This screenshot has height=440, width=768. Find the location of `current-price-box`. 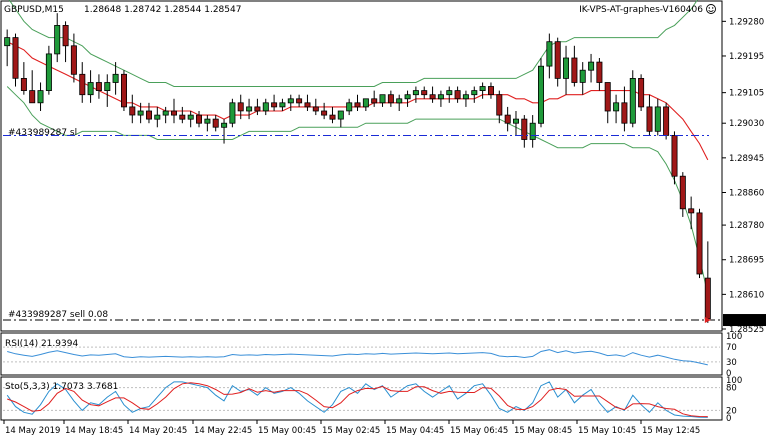

current-price-box is located at coordinates (744, 320).